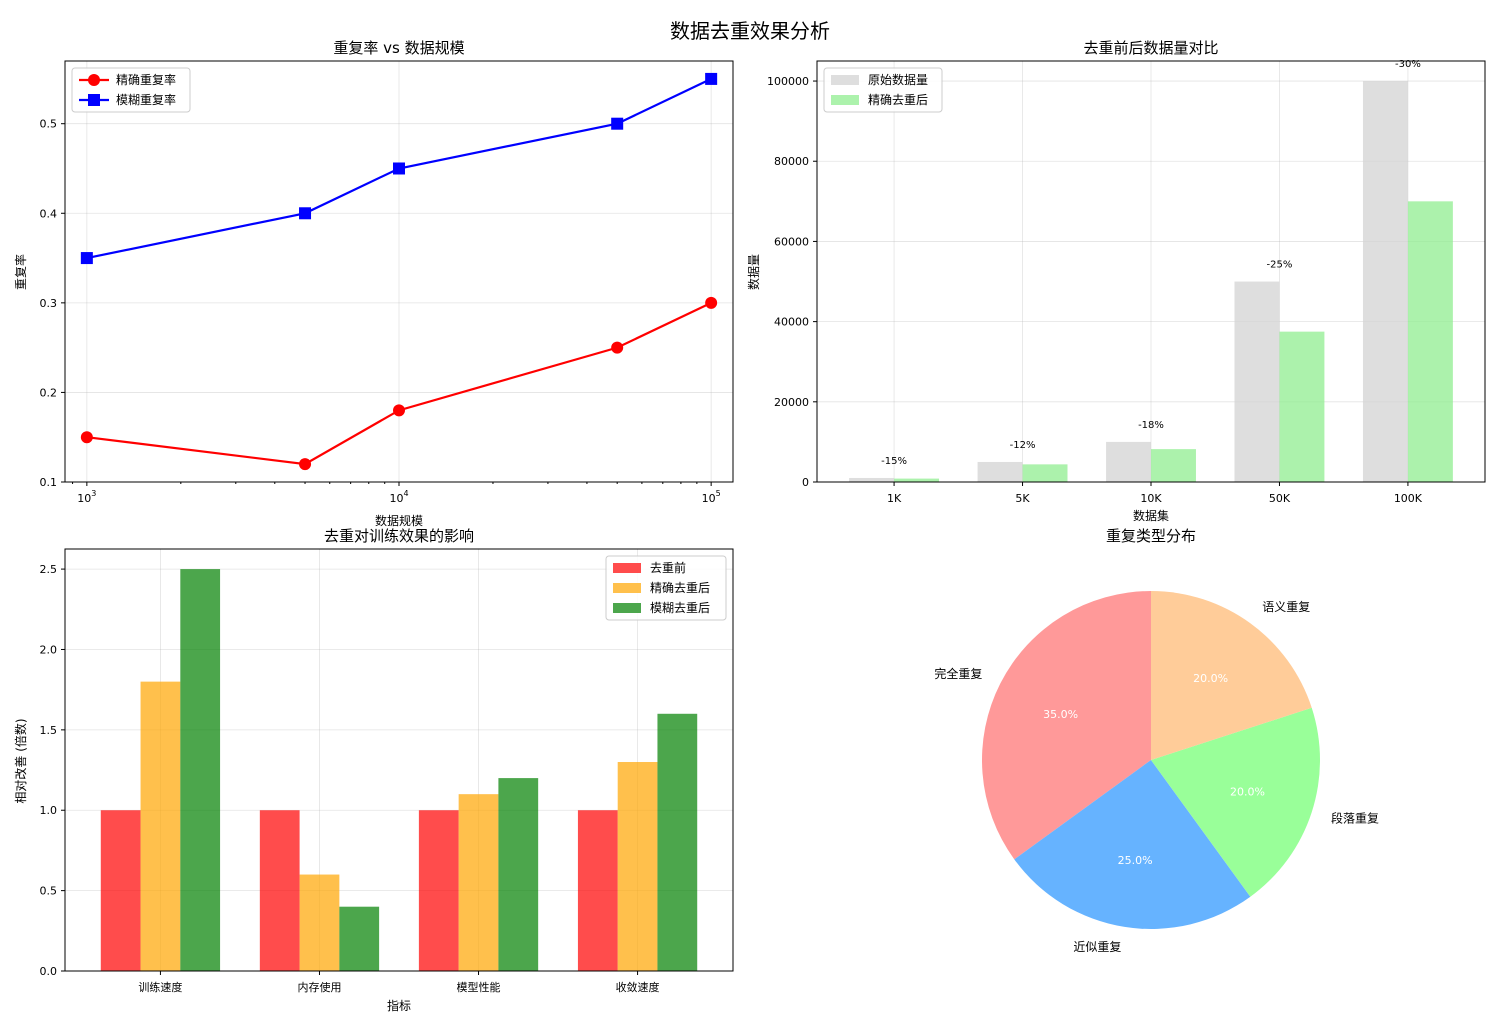  I want to click on bar1-xtick-label: 50K, so click(1280, 498).